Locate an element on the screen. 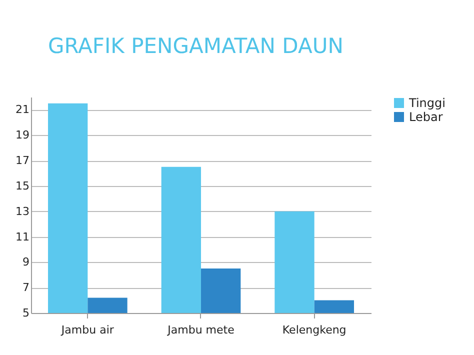 The image size is (474, 355). y-tick-label: 21 is located at coordinates (23, 109).